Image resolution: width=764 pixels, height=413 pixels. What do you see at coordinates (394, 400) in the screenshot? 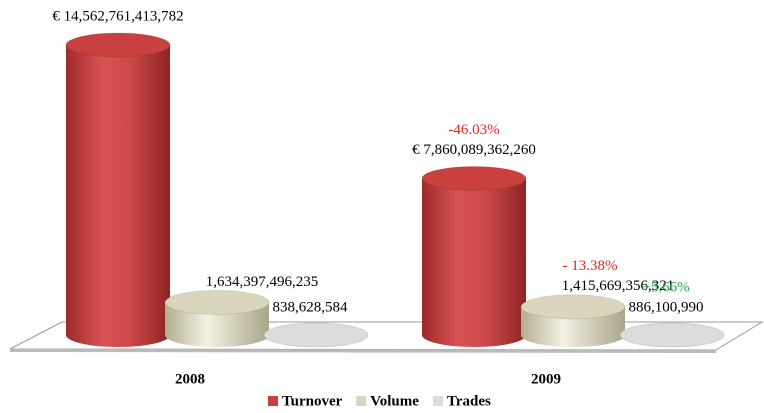
I see `legend-label: Volume` at bounding box center [394, 400].